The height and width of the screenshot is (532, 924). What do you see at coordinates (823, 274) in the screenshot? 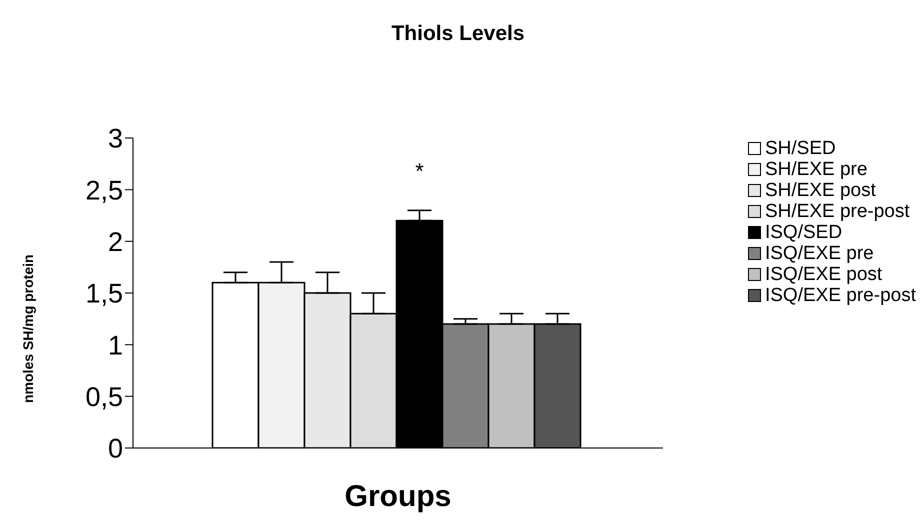
I see `legend-label: ISQ/EXE post` at bounding box center [823, 274].